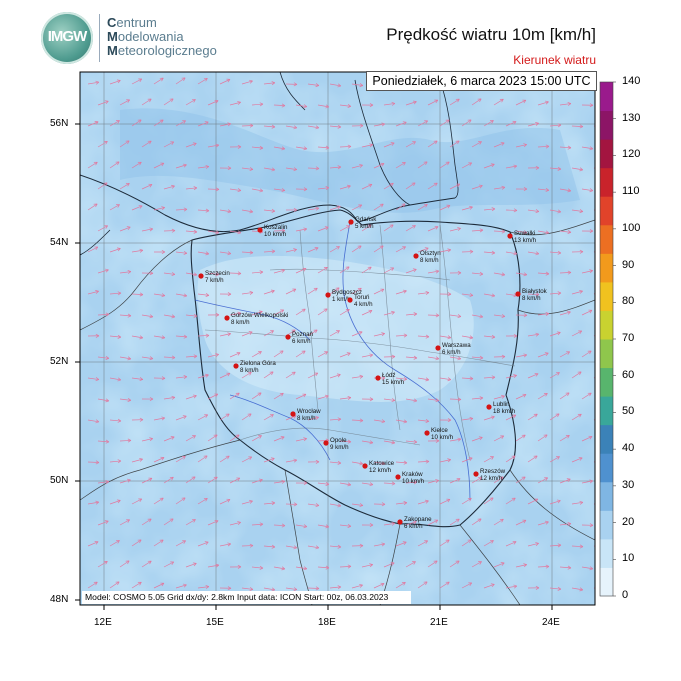 The height and width of the screenshot is (681, 681). What do you see at coordinates (631, 81) in the screenshot?
I see `colorbar-tick-label: 140` at bounding box center [631, 81].